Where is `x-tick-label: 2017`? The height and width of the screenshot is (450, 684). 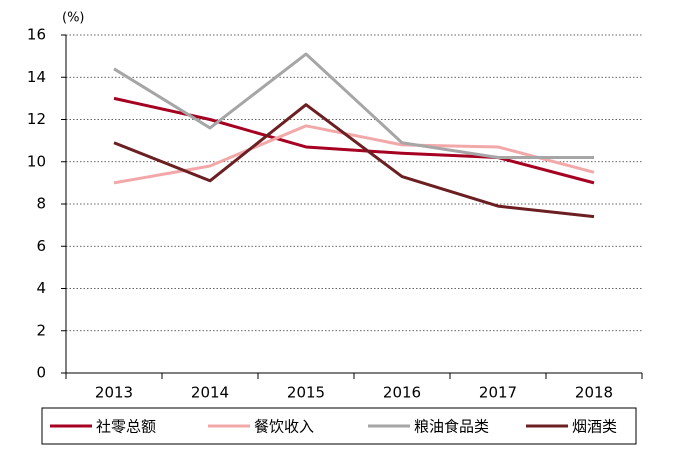
x-tick-label: 2017 is located at coordinates (498, 393).